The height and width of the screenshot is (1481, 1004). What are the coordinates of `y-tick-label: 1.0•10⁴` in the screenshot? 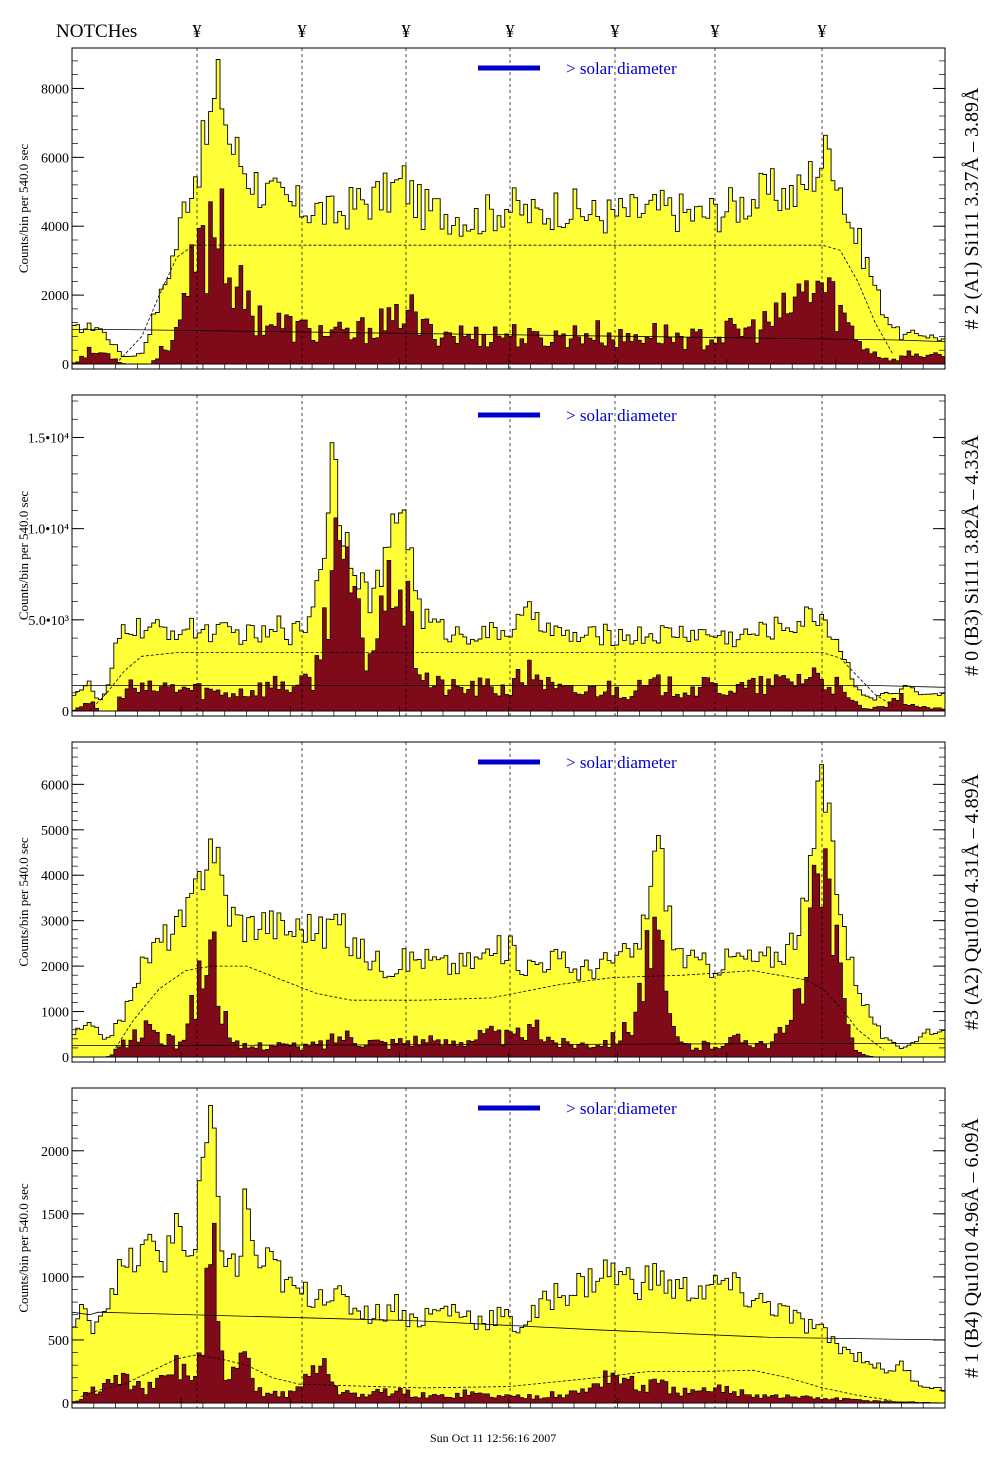 It's located at (48, 530).